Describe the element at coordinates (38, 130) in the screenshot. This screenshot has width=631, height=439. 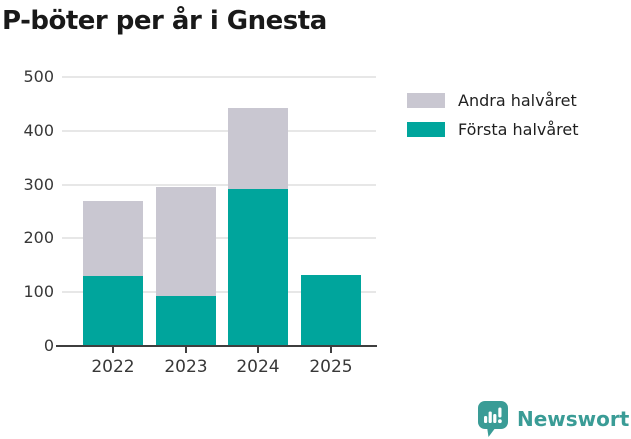
I see `y-axis-label-400: 400` at that location.